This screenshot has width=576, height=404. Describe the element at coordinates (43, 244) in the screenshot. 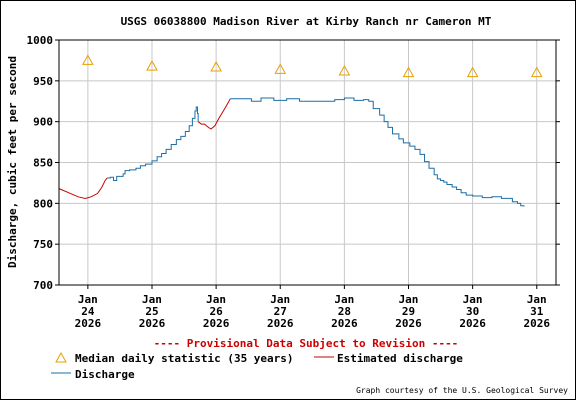

I see `y-tick-label: 750` at that location.